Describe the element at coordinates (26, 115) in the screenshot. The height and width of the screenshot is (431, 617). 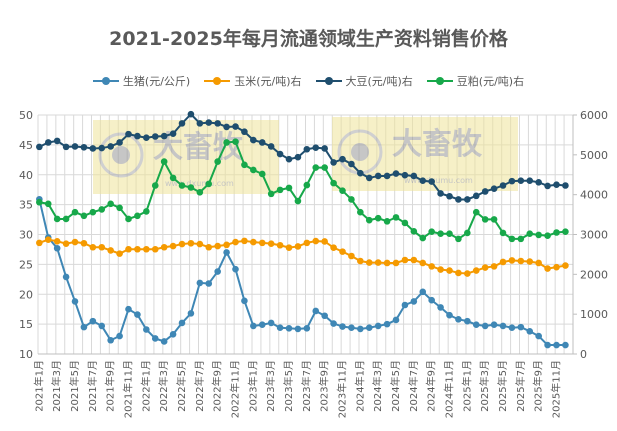
I see `y-left-tick-label: 50` at that location.